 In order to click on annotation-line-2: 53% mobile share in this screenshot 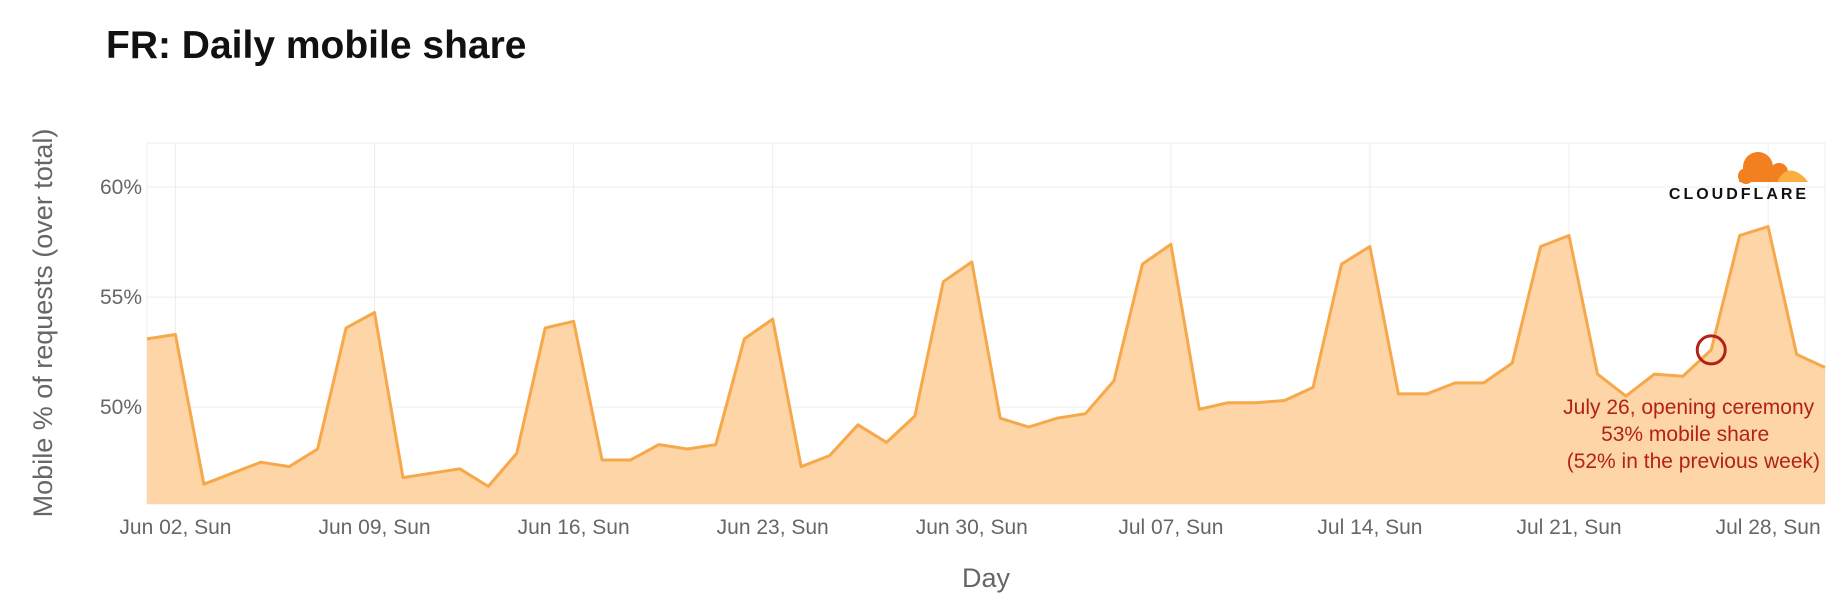, I will do `click(1685, 434)`.